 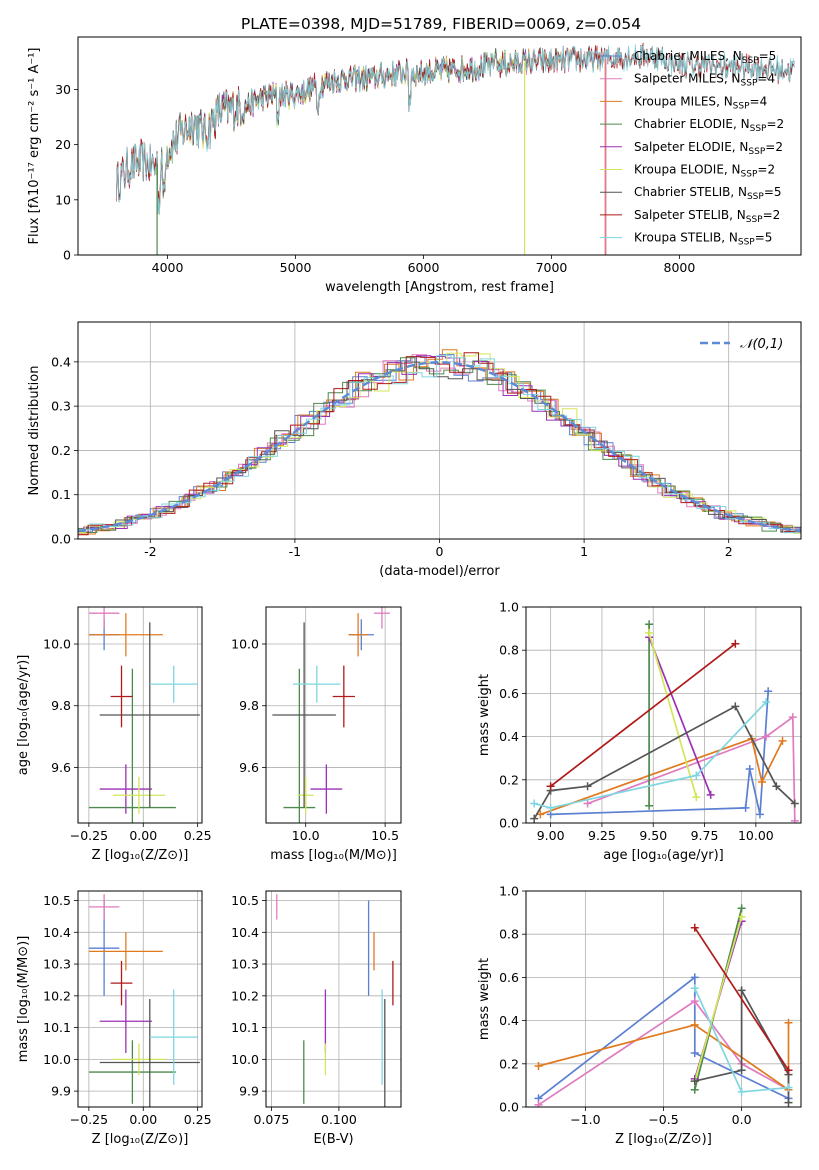 I want to click on legend-label-salpeter-stelib: Salpeter STELIB, NSSP=2, so click(x=707, y=216).